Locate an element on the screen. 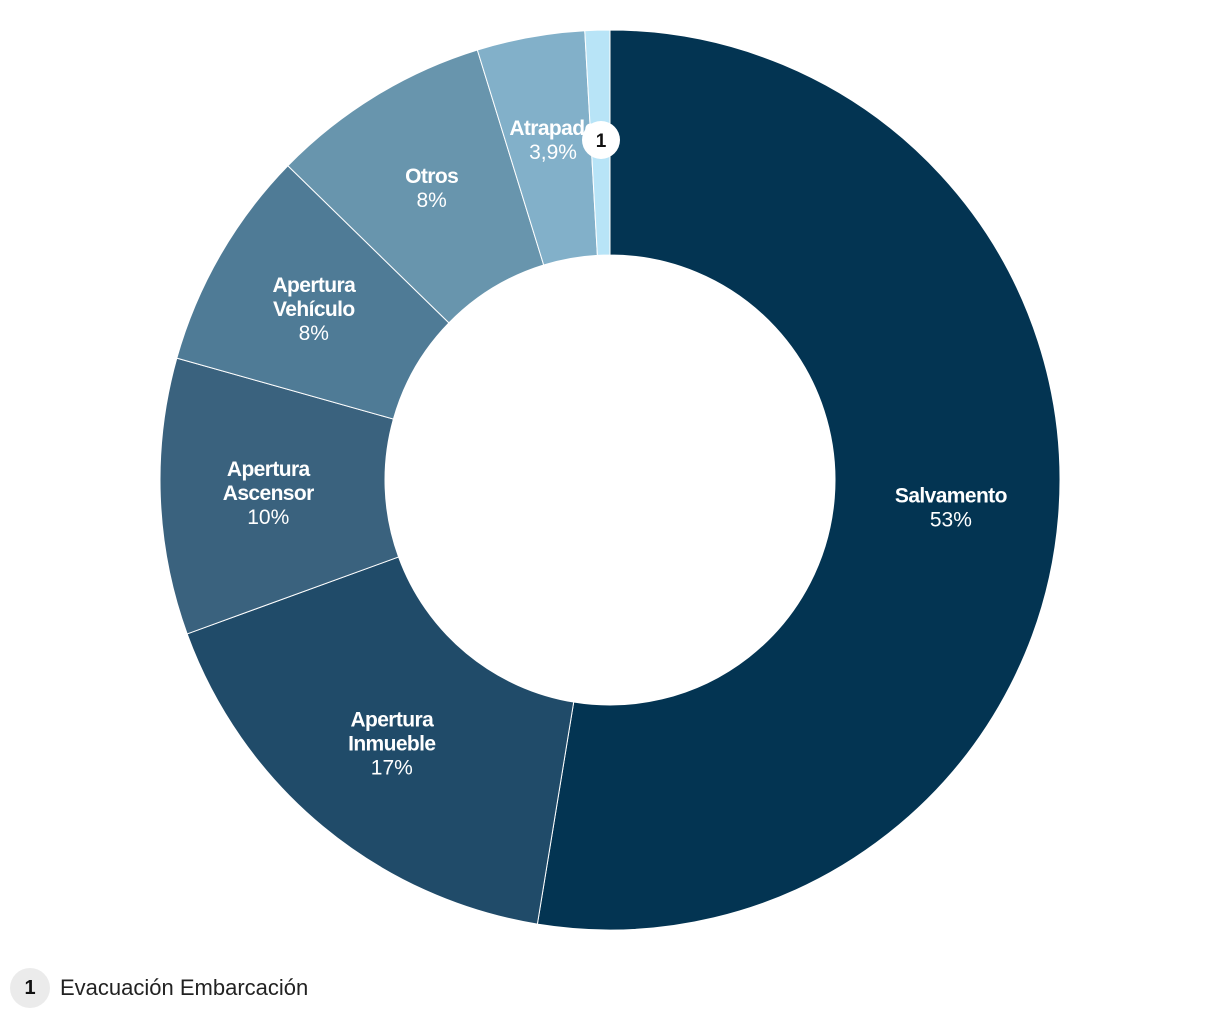 The height and width of the screenshot is (1020, 1220). slice-name-apertura-ascensor-line-1: Apertura is located at coordinates (269, 469).